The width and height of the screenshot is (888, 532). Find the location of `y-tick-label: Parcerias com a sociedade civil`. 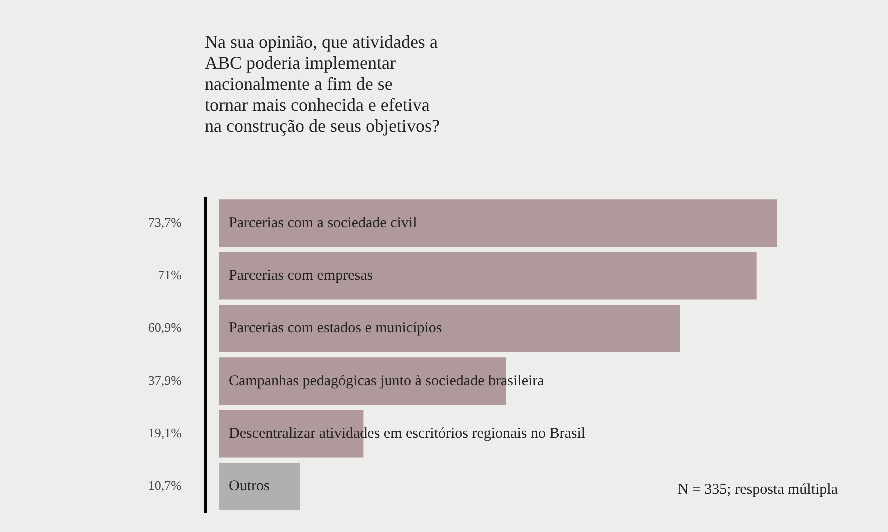

y-tick-label: Parcerias com a sociedade civil is located at coordinates (323, 223).